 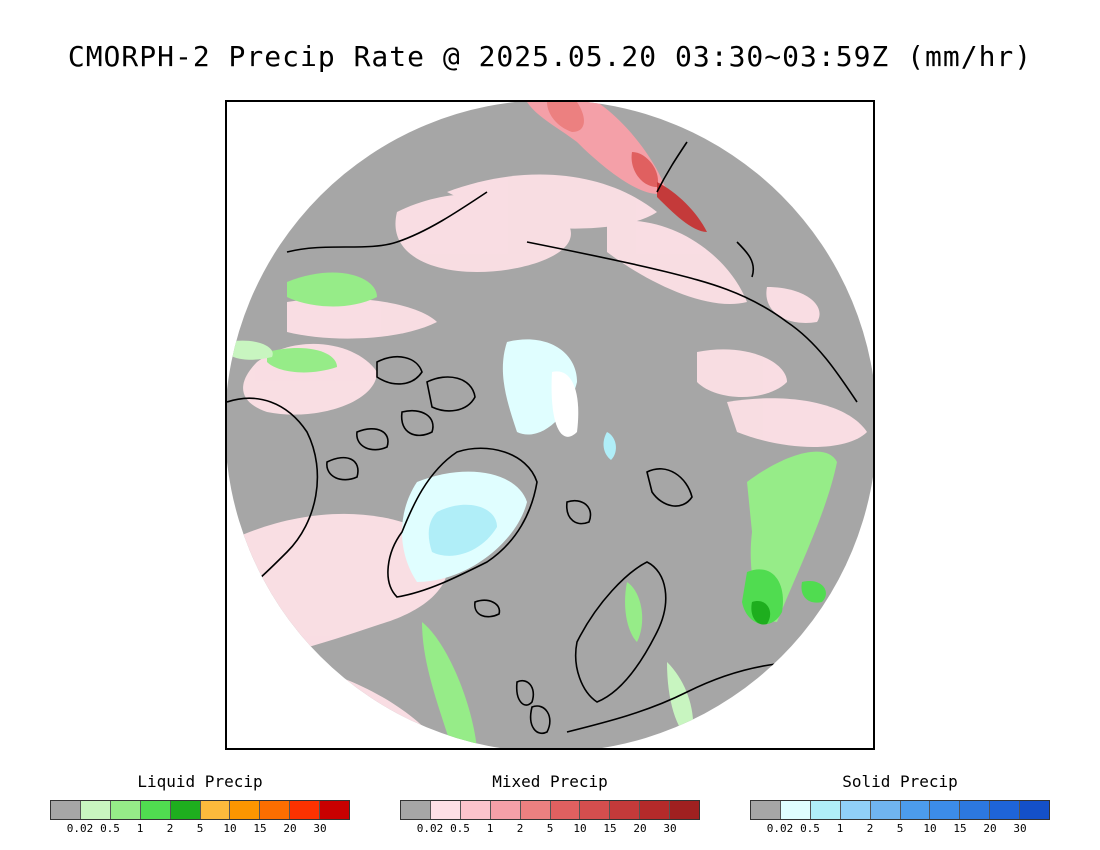 I want to click on mixed-tick-label: 30, so click(x=670, y=828).